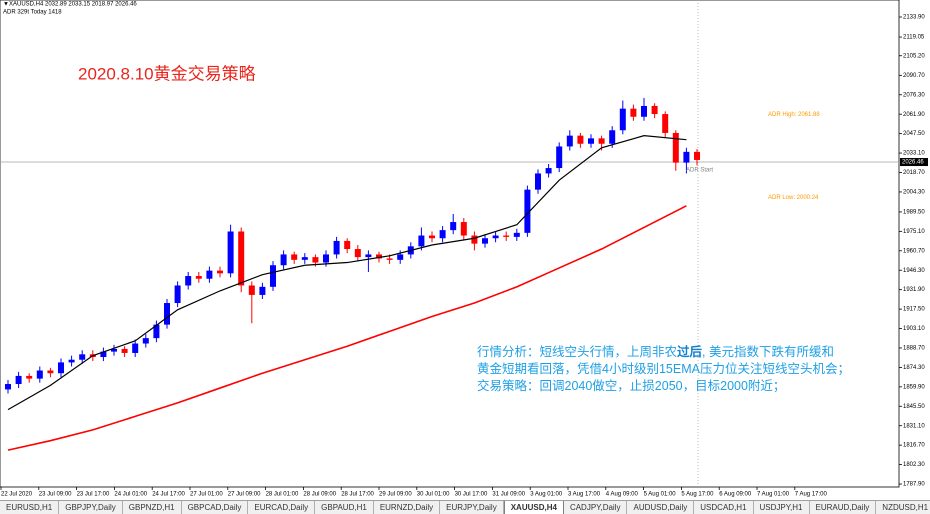  Describe the element at coordinates (773, 495) in the screenshot. I see `x-tick-label: 7 Aug 01:00` at that location.